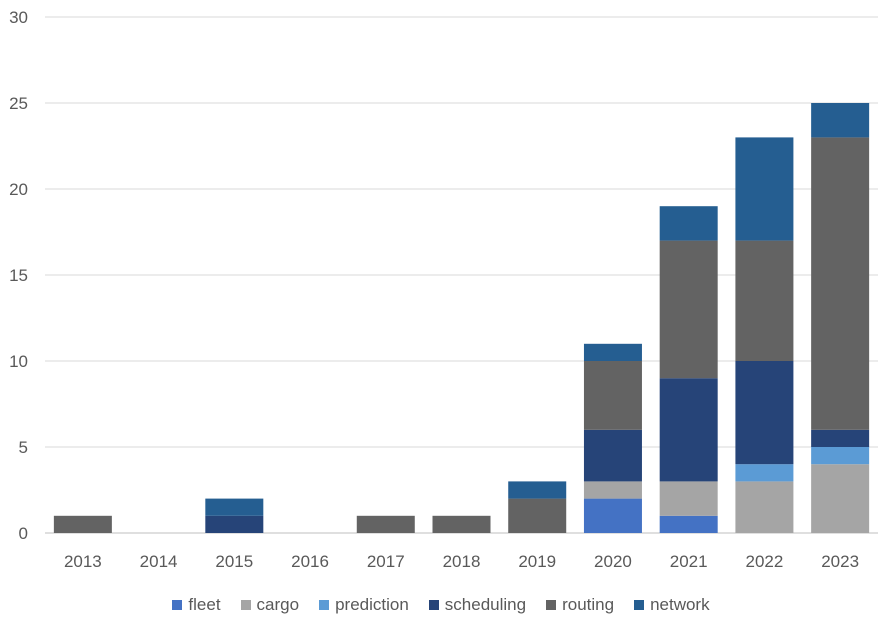 The image size is (882, 621). I want to click on legend-label: network, so click(680, 604).